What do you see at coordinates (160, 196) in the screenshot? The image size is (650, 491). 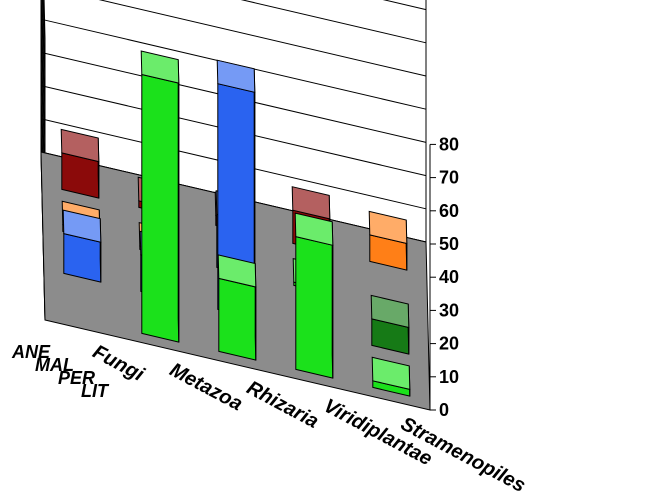 I see `bar-ane-metazoa` at bounding box center [160, 196].